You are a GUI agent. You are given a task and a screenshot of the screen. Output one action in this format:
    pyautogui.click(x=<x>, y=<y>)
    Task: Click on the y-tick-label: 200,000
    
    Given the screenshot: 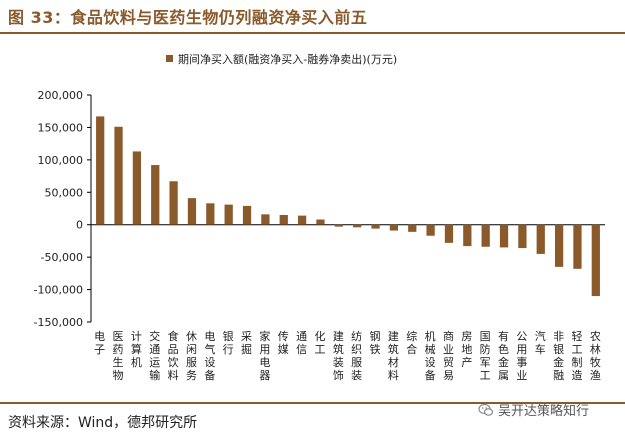 What is the action you would take?
    pyautogui.click(x=61, y=95)
    